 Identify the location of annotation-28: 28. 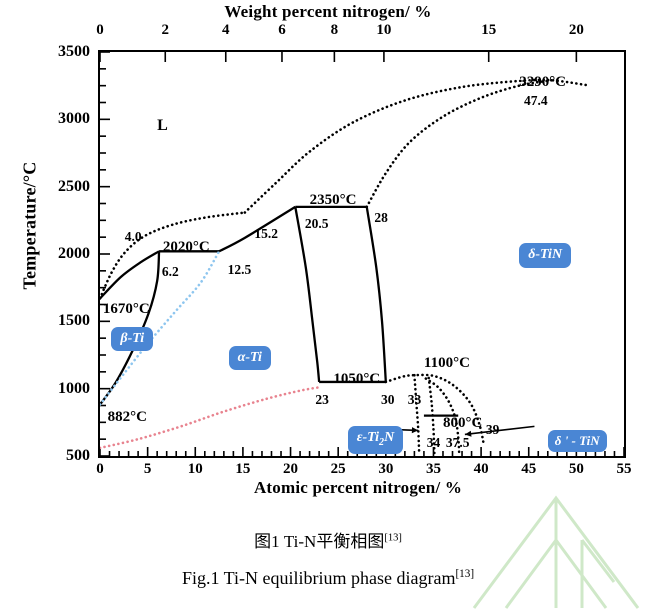
(381, 217).